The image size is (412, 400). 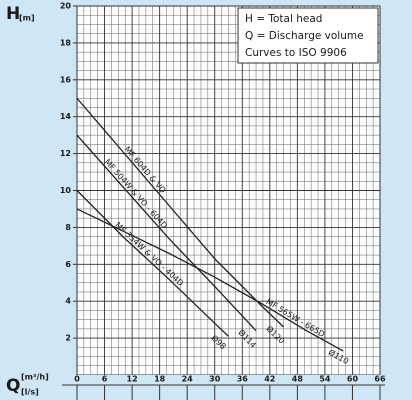 What do you see at coordinates (66, 6) in the screenshot?
I see `y-tick-label: 20` at bounding box center [66, 6].